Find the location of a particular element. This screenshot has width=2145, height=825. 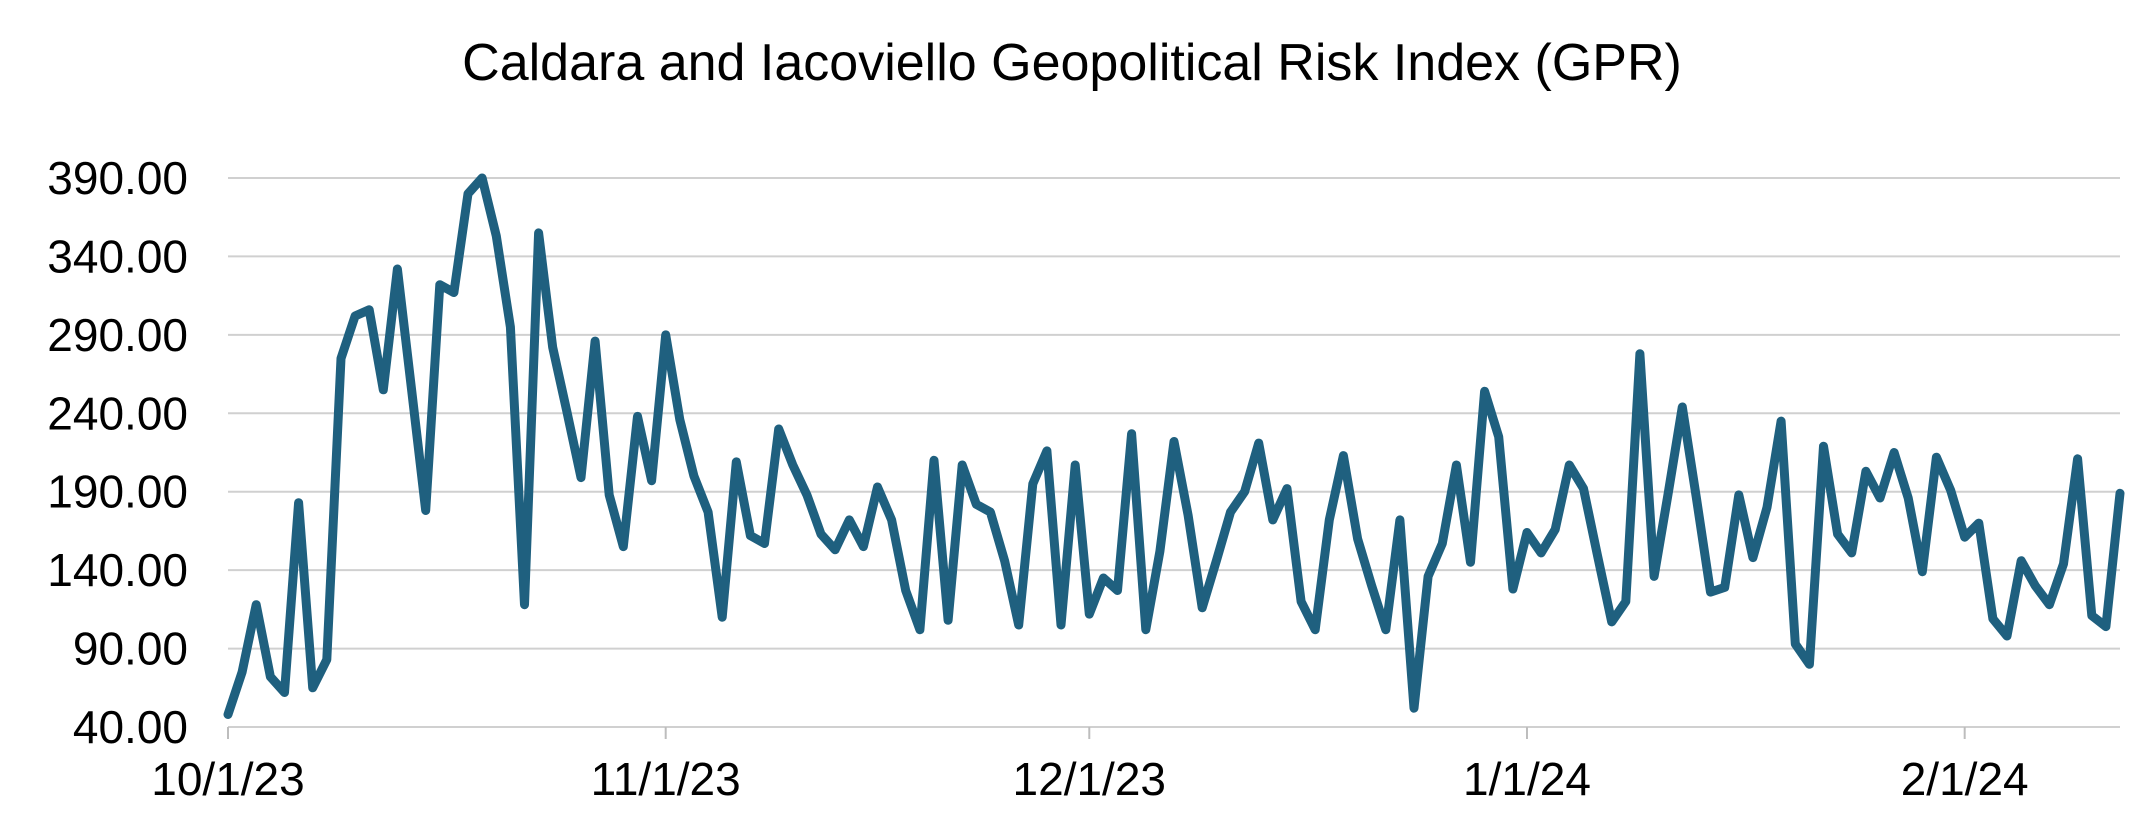

y-tick-label: 290.00 is located at coordinates (117, 335).